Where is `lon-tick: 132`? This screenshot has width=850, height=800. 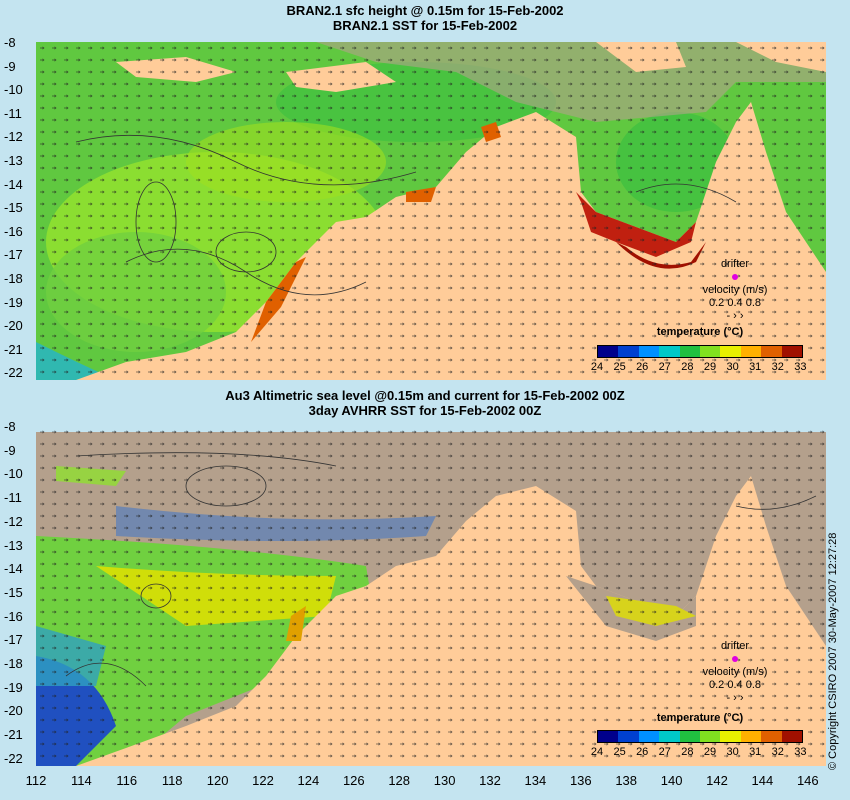
lon-tick: 132 is located at coordinates (490, 780).